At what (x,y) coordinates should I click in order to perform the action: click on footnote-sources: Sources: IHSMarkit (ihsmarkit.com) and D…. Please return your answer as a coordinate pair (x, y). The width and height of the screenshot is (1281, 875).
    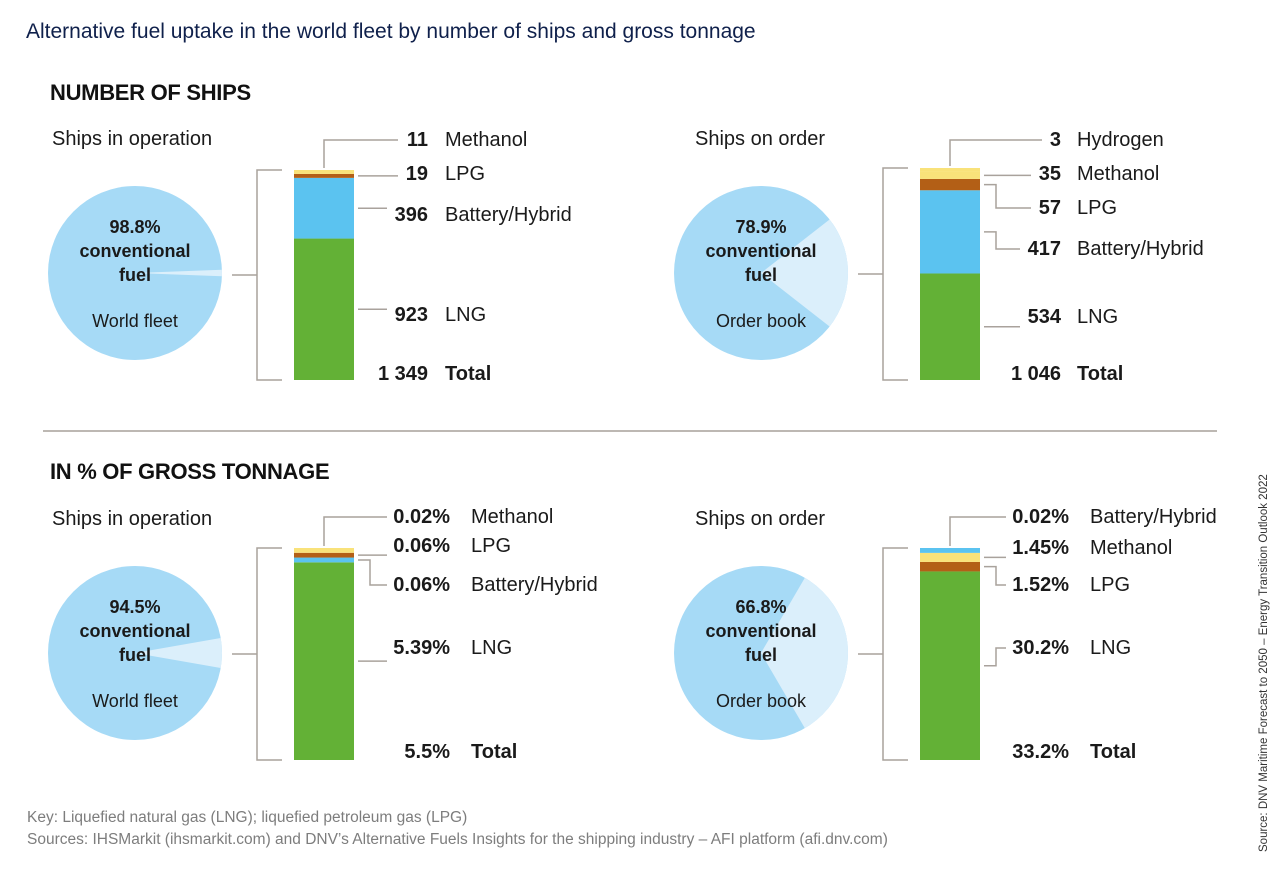
    Looking at the image, I should click on (457, 839).